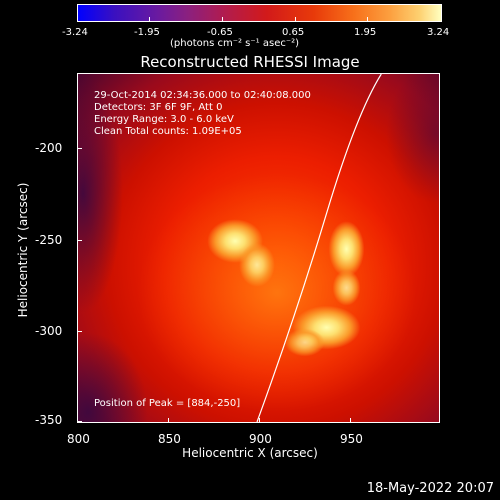 The width and height of the screenshot is (500, 500). I want to click on y-tick-label: -200, so click(49, 148).